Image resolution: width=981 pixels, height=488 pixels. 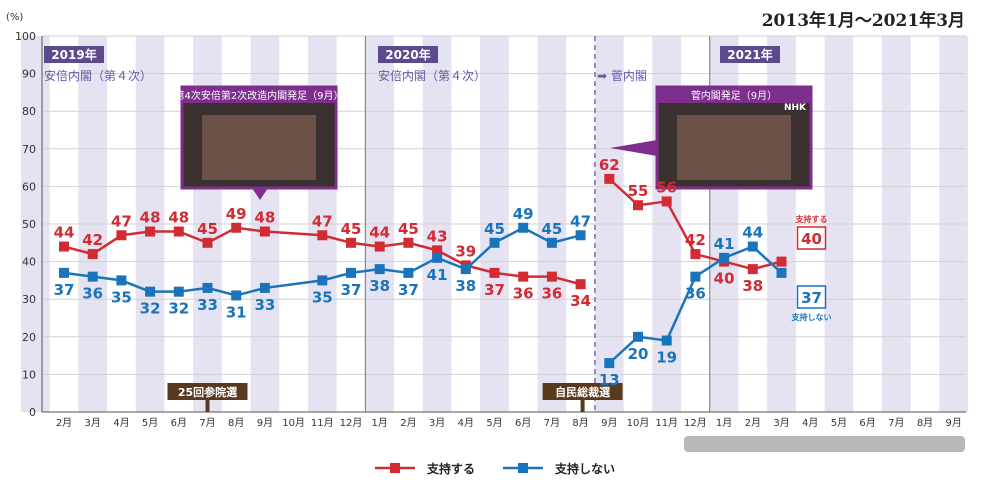 I want to click on y-tick-label: 40, so click(x=29, y=262).